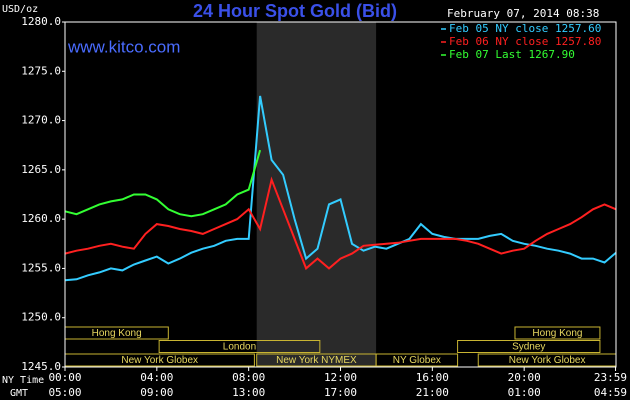 The image size is (630, 400). I want to click on x-tick-label: 16:00, so click(432, 377).